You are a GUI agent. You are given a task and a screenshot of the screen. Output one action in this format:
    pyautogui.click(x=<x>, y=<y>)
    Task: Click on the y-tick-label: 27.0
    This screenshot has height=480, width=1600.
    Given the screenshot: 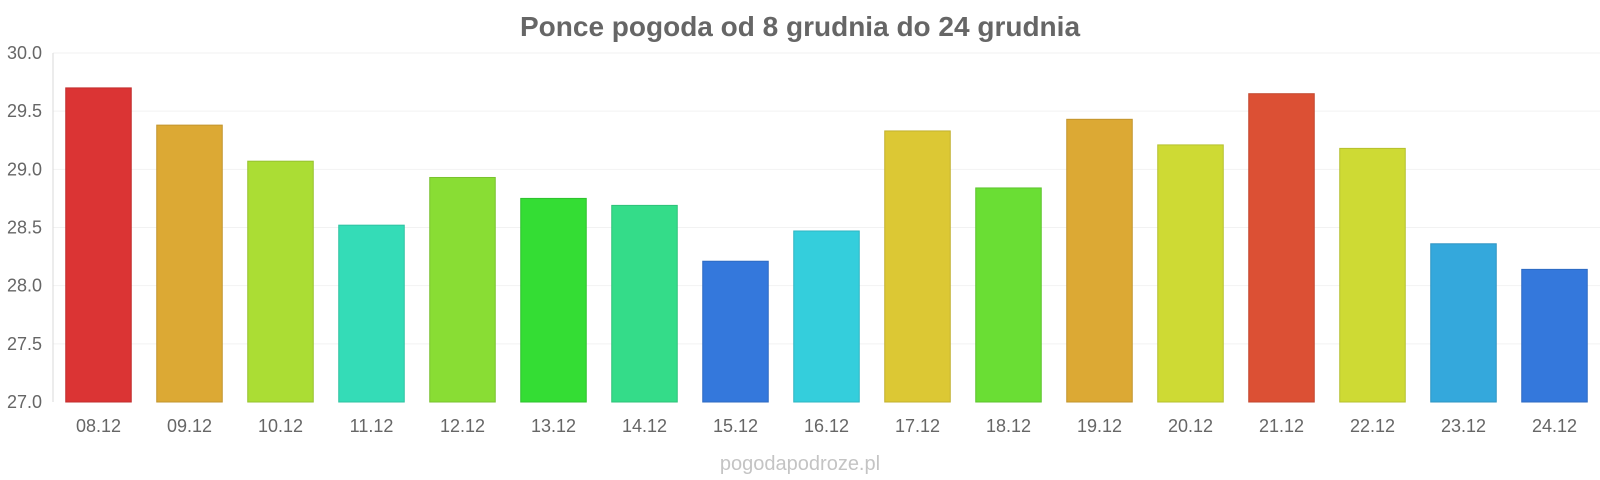 What is the action you would take?
    pyautogui.click(x=24, y=402)
    